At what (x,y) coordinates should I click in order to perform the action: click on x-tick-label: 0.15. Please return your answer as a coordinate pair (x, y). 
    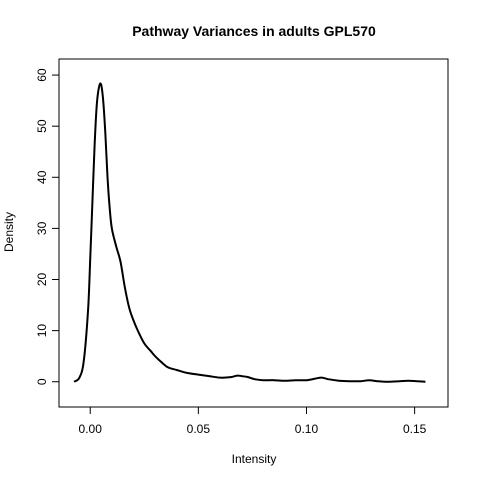
    Looking at the image, I should click on (415, 429).